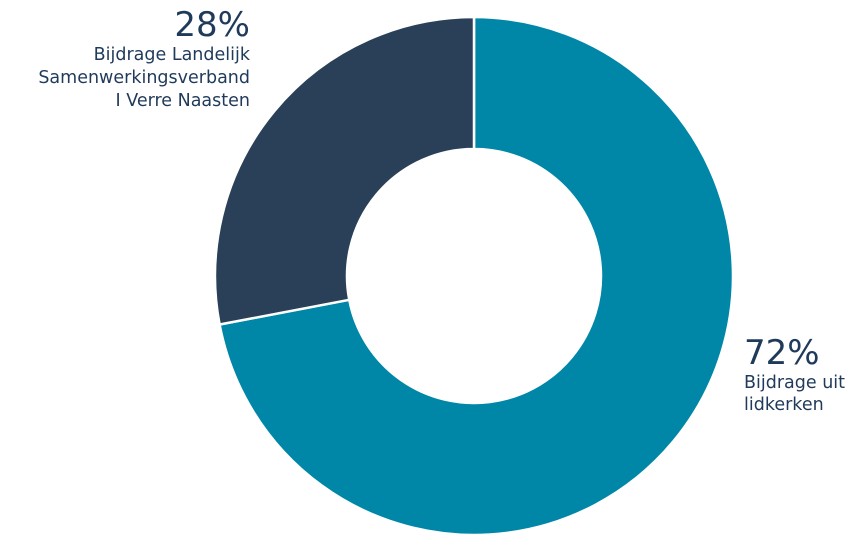 This screenshot has height=535, width=859. Describe the element at coordinates (182, 101) in the screenshot. I see `label-line: I Verre Naasten` at that location.